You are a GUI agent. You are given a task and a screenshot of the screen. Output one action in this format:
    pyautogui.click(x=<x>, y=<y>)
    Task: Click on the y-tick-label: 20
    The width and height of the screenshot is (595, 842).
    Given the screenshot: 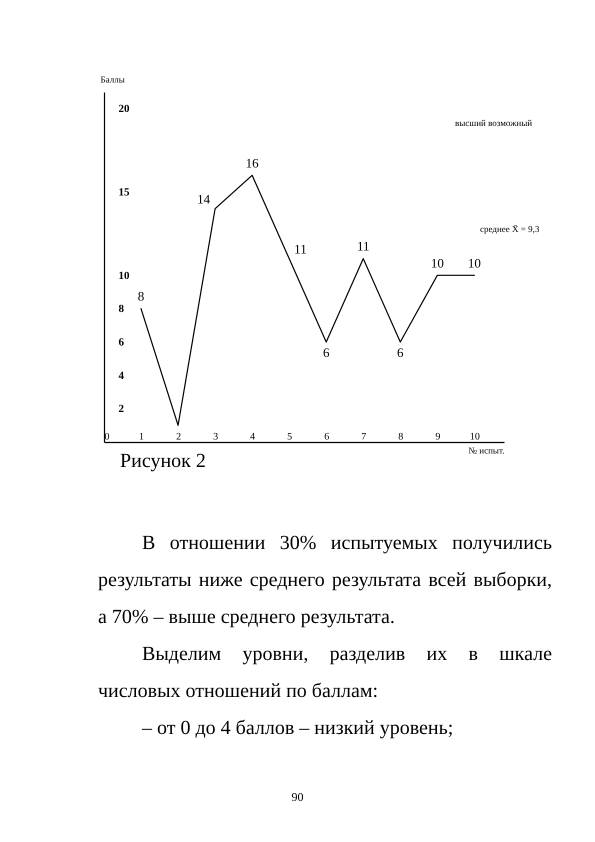 What is the action you would take?
    pyautogui.click(x=124, y=109)
    